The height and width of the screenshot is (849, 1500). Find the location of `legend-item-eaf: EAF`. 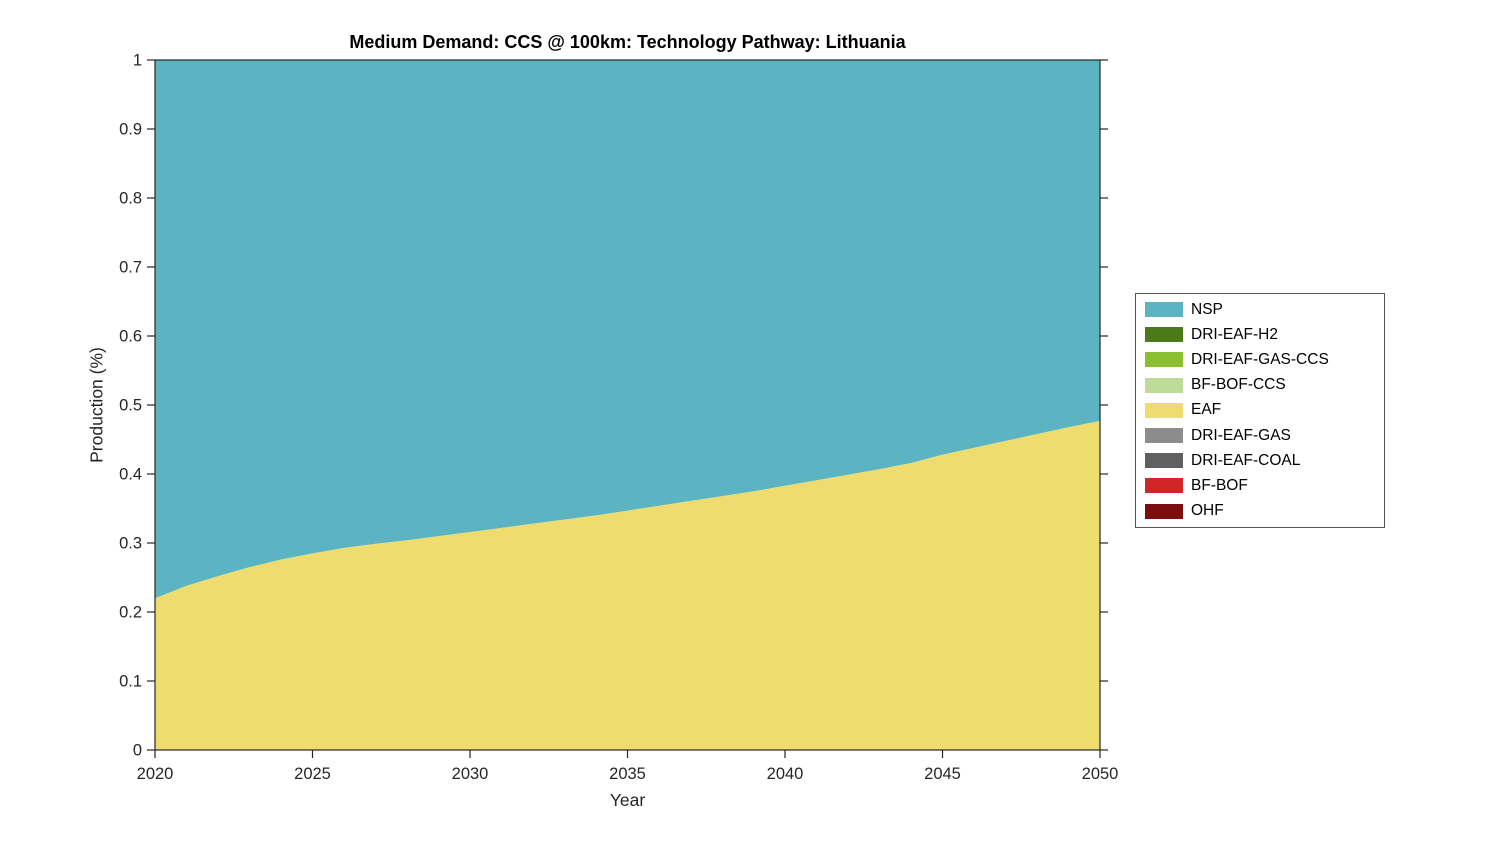

legend-item-eaf: EAF is located at coordinates (1260, 410).